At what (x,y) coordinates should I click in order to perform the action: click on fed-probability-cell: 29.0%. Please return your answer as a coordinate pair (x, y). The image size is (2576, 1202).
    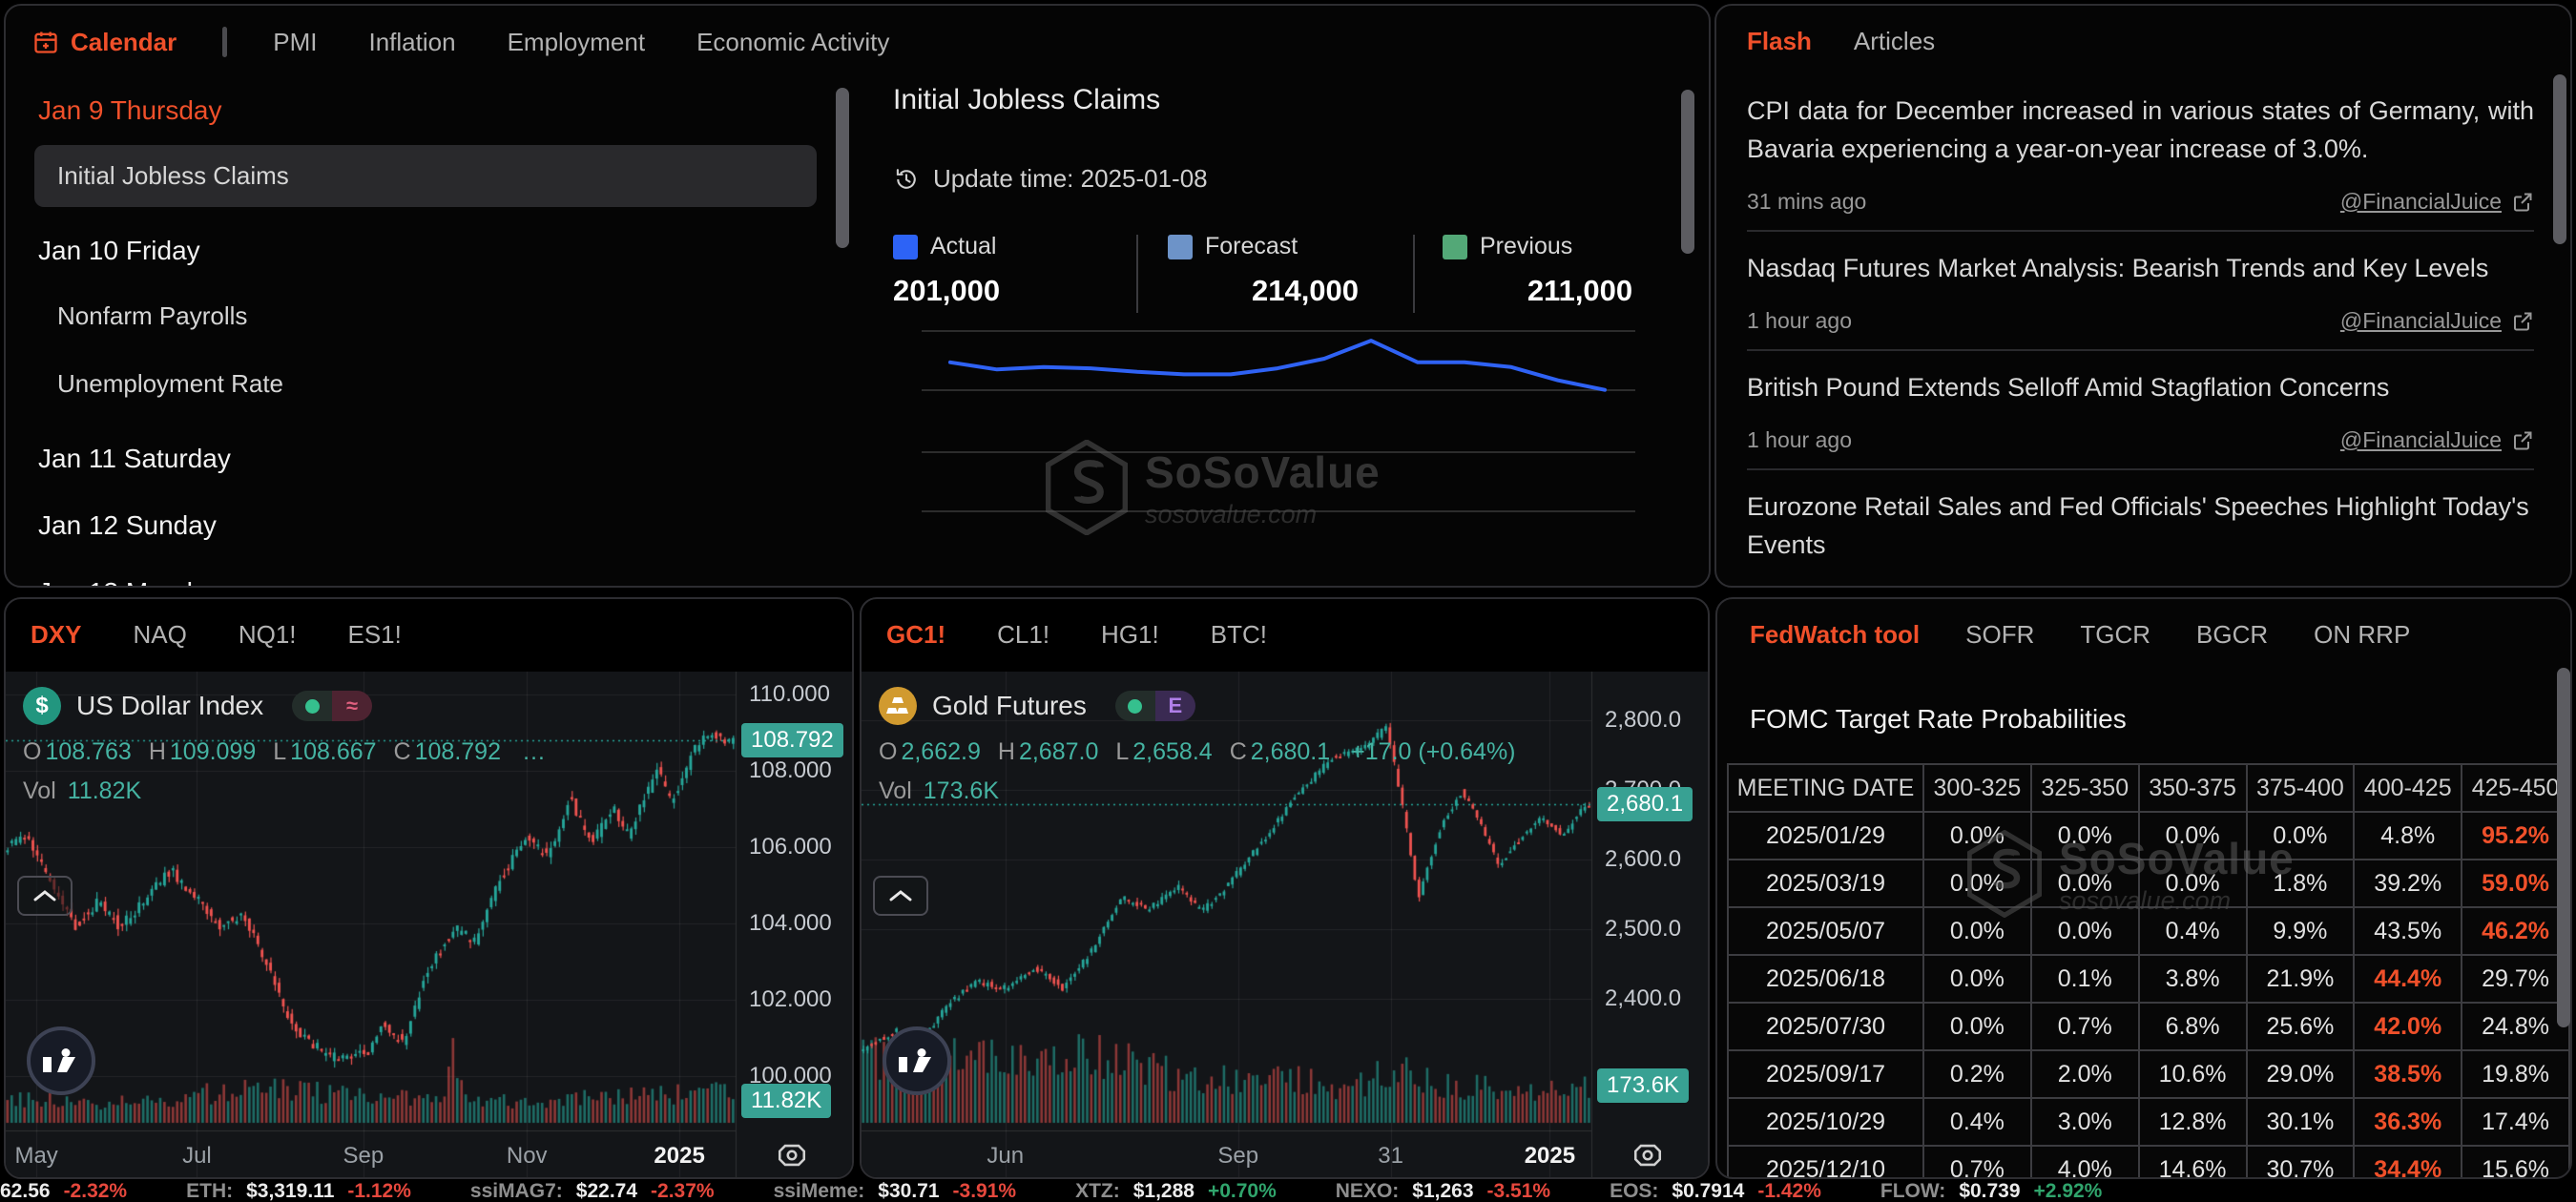
    Looking at the image, I should click on (2300, 1074).